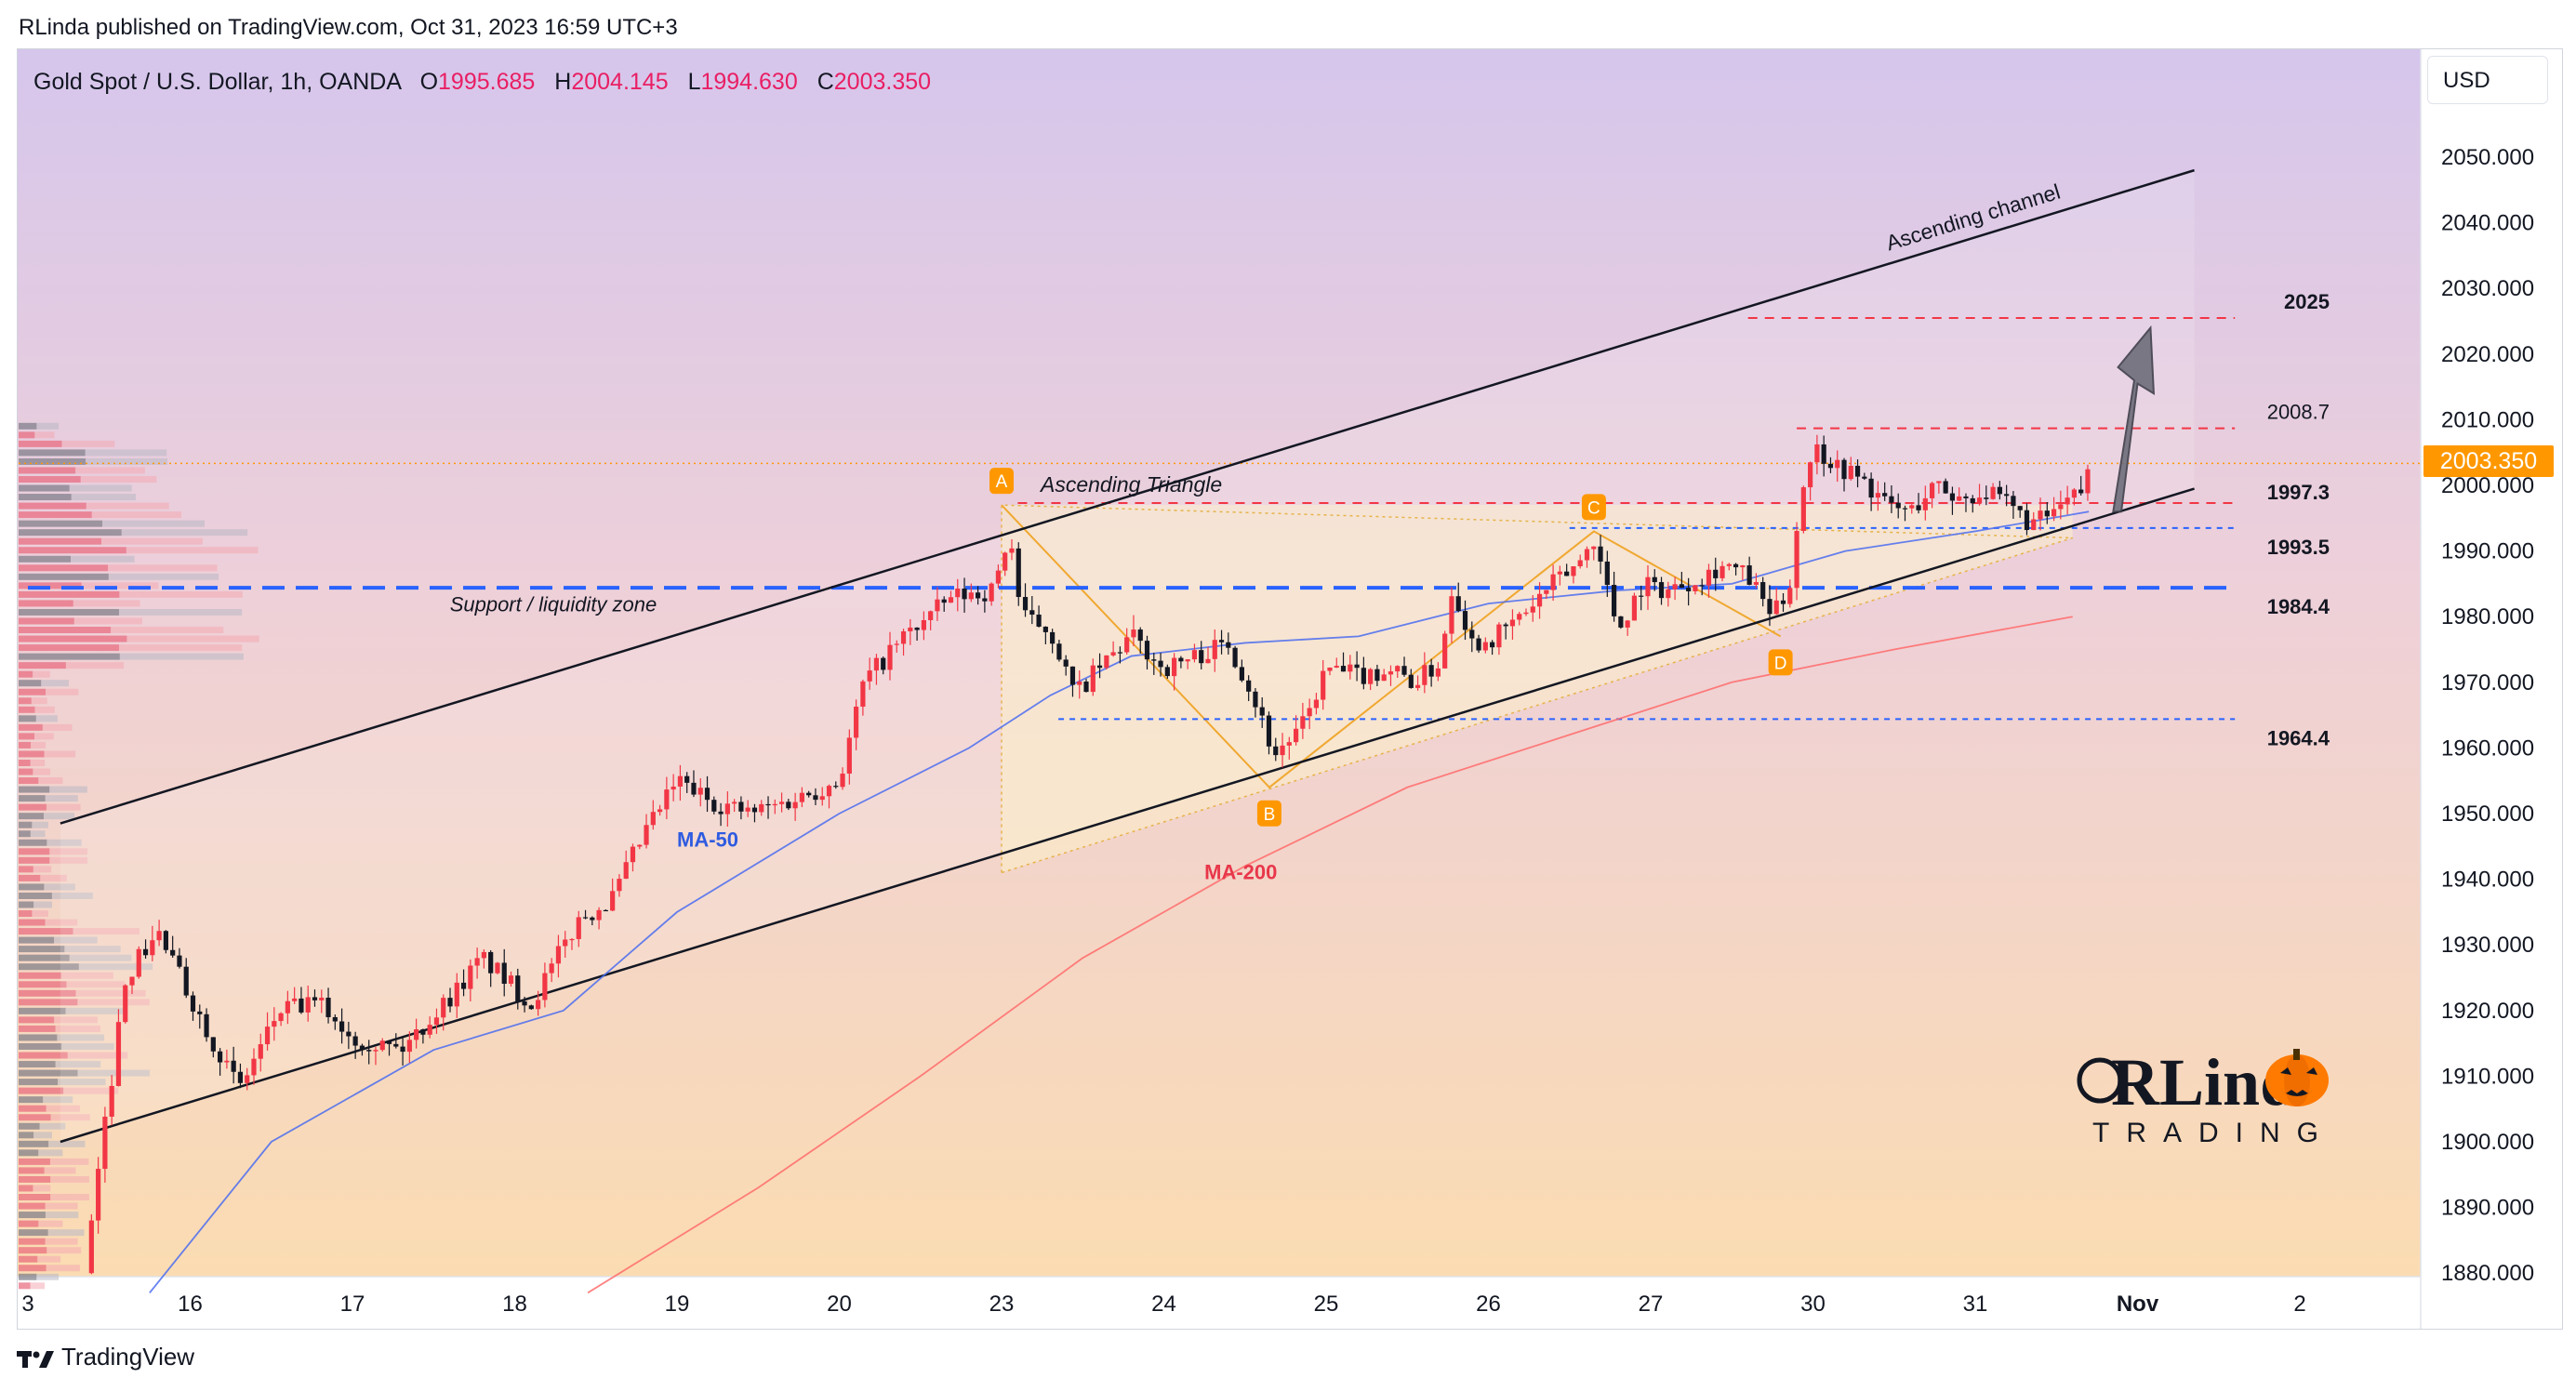 The width and height of the screenshot is (2576, 1391). What do you see at coordinates (620, 82) in the screenshot?
I see `high-value: 2004.145` at bounding box center [620, 82].